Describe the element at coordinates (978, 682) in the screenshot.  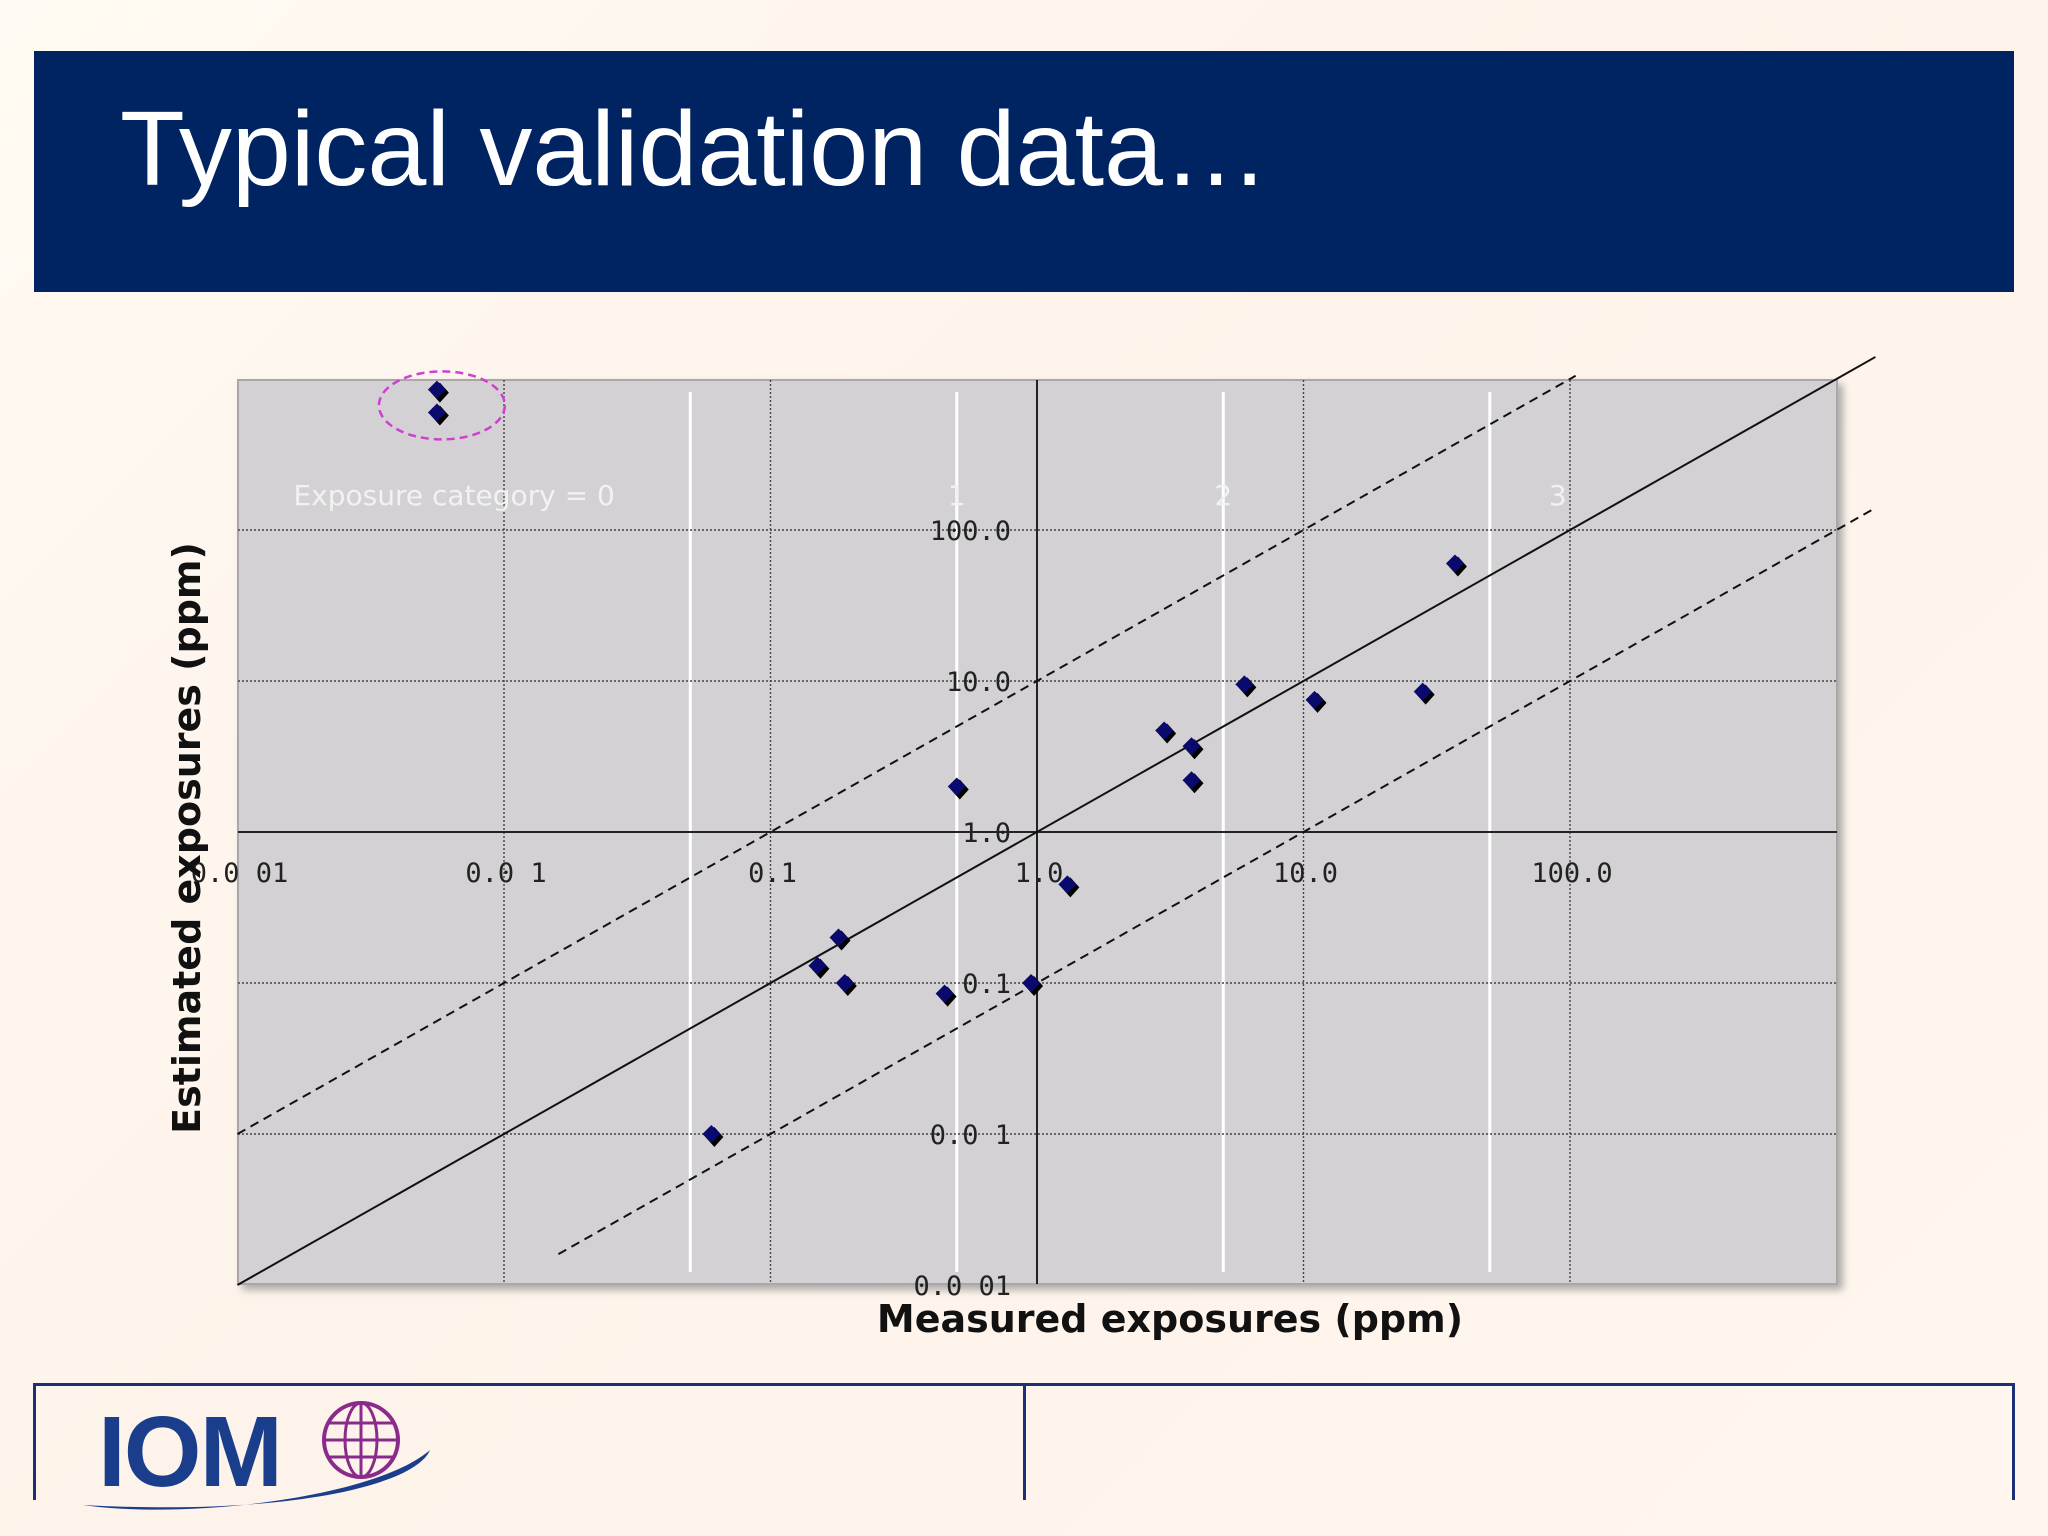
I see `y-tick-label: 10.0` at that location.